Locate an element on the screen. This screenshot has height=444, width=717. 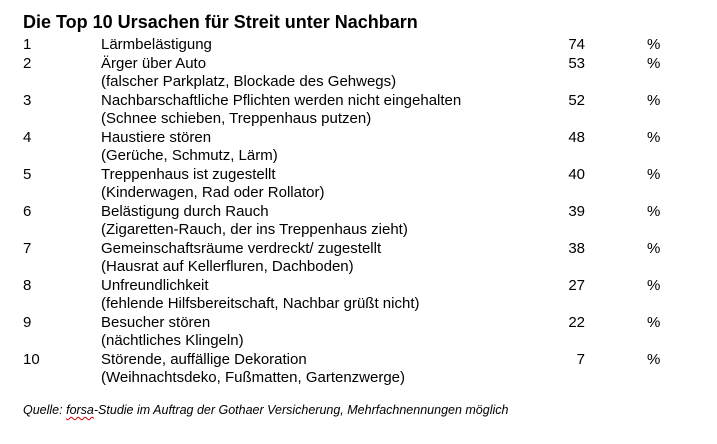
cause-label: Lärmbelästigung is located at coordinates (156, 44).